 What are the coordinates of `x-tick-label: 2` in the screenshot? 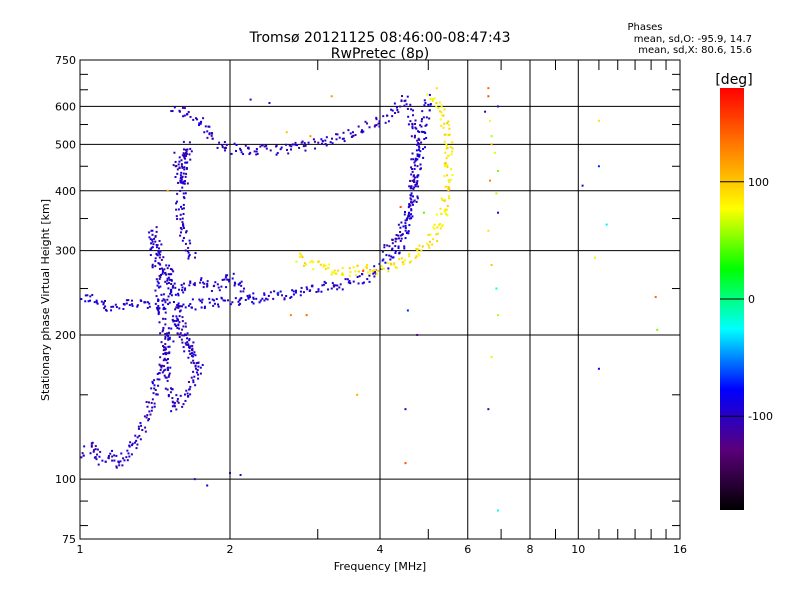 It's located at (230, 549).